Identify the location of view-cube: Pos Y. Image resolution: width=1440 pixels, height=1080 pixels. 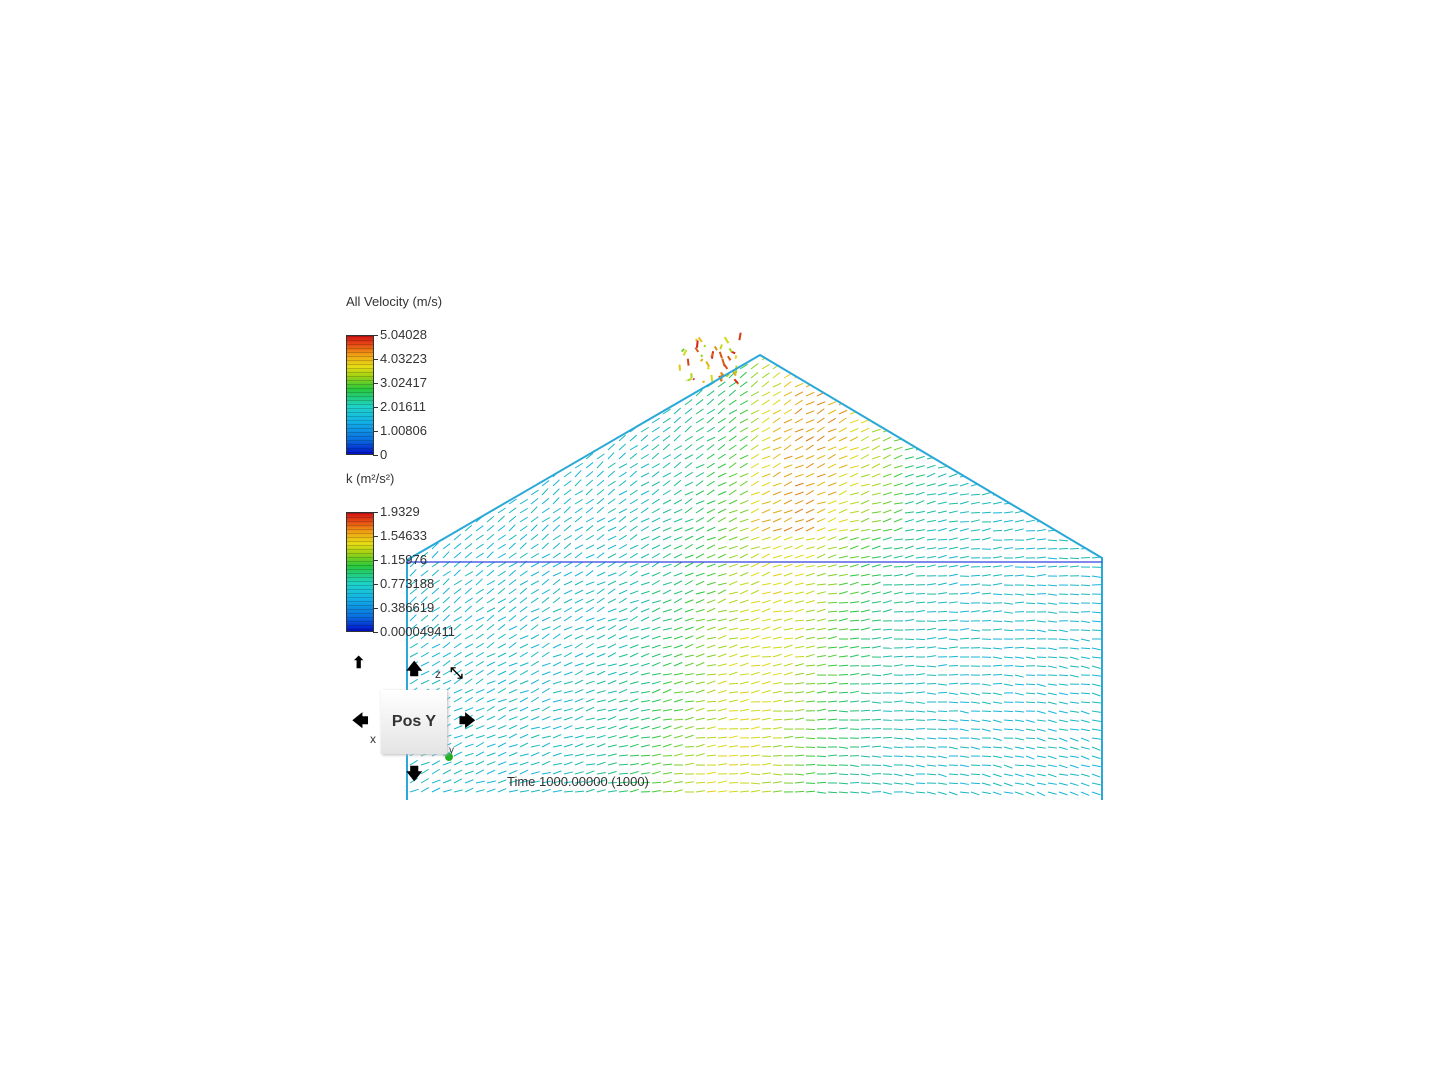
(414, 722).